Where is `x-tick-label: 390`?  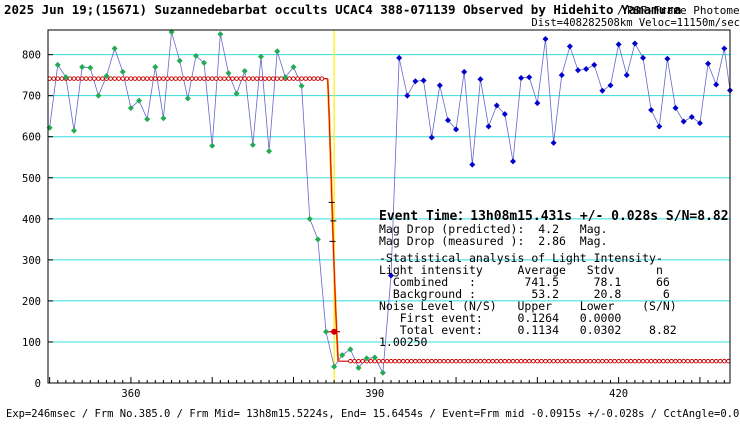 x-tick-label: 390 is located at coordinates (374, 394).